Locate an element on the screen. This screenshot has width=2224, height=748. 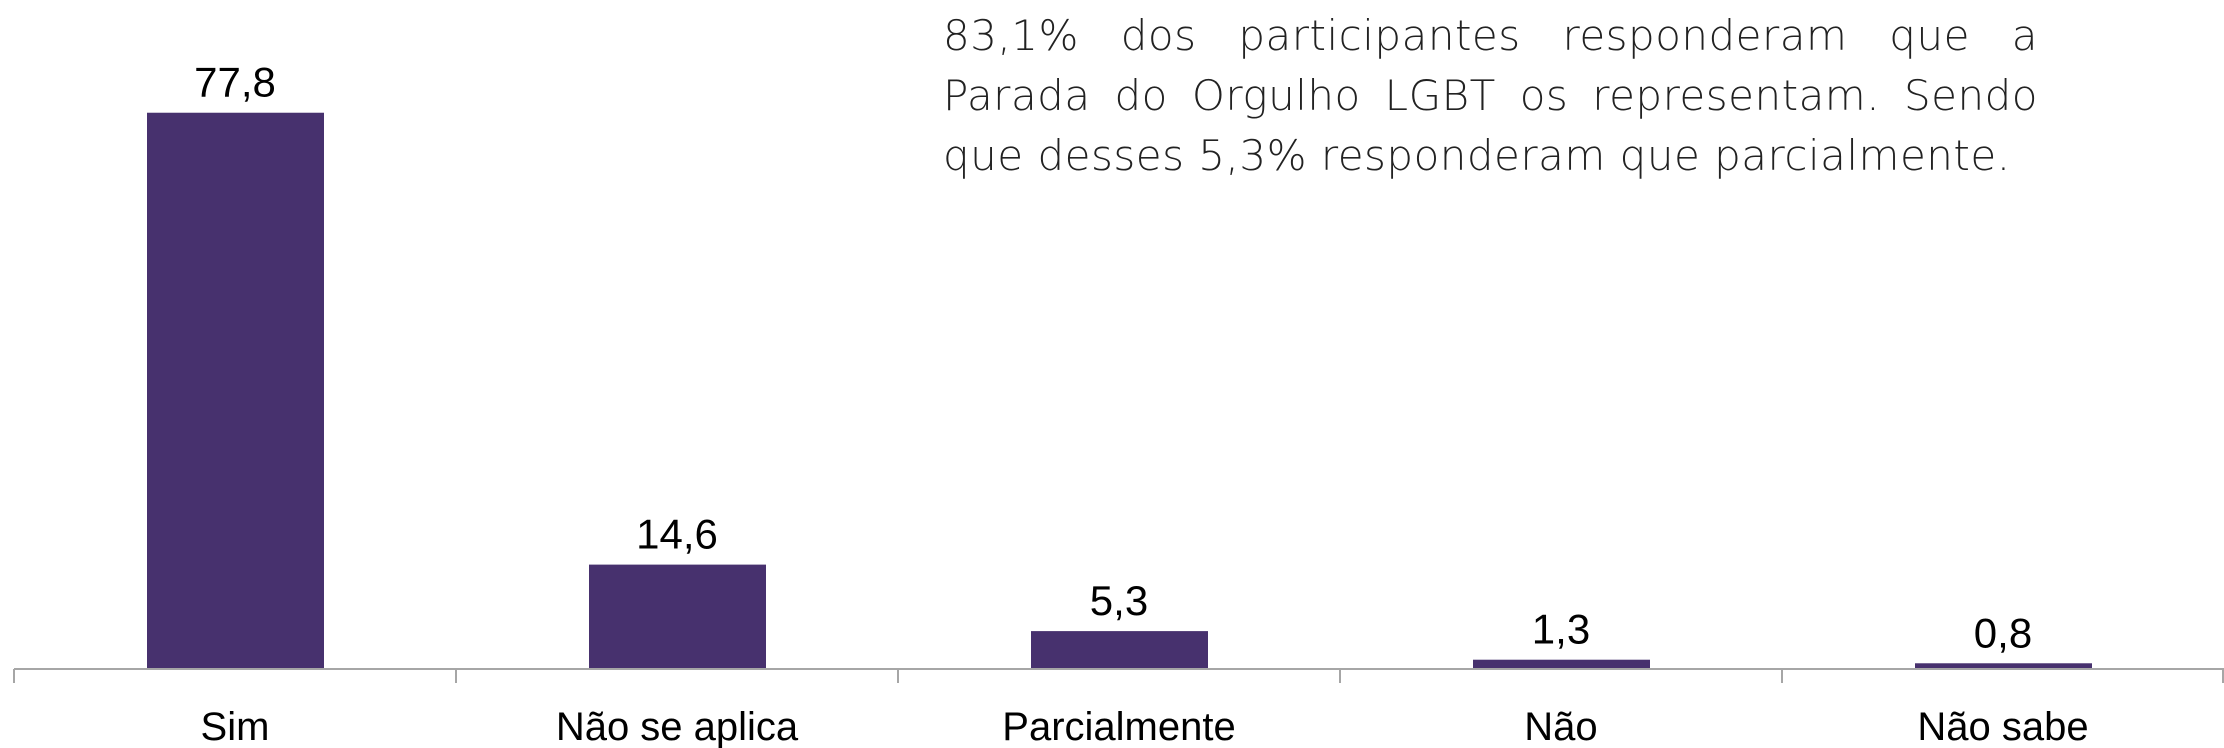
value-label: 14,6 is located at coordinates (677, 534).